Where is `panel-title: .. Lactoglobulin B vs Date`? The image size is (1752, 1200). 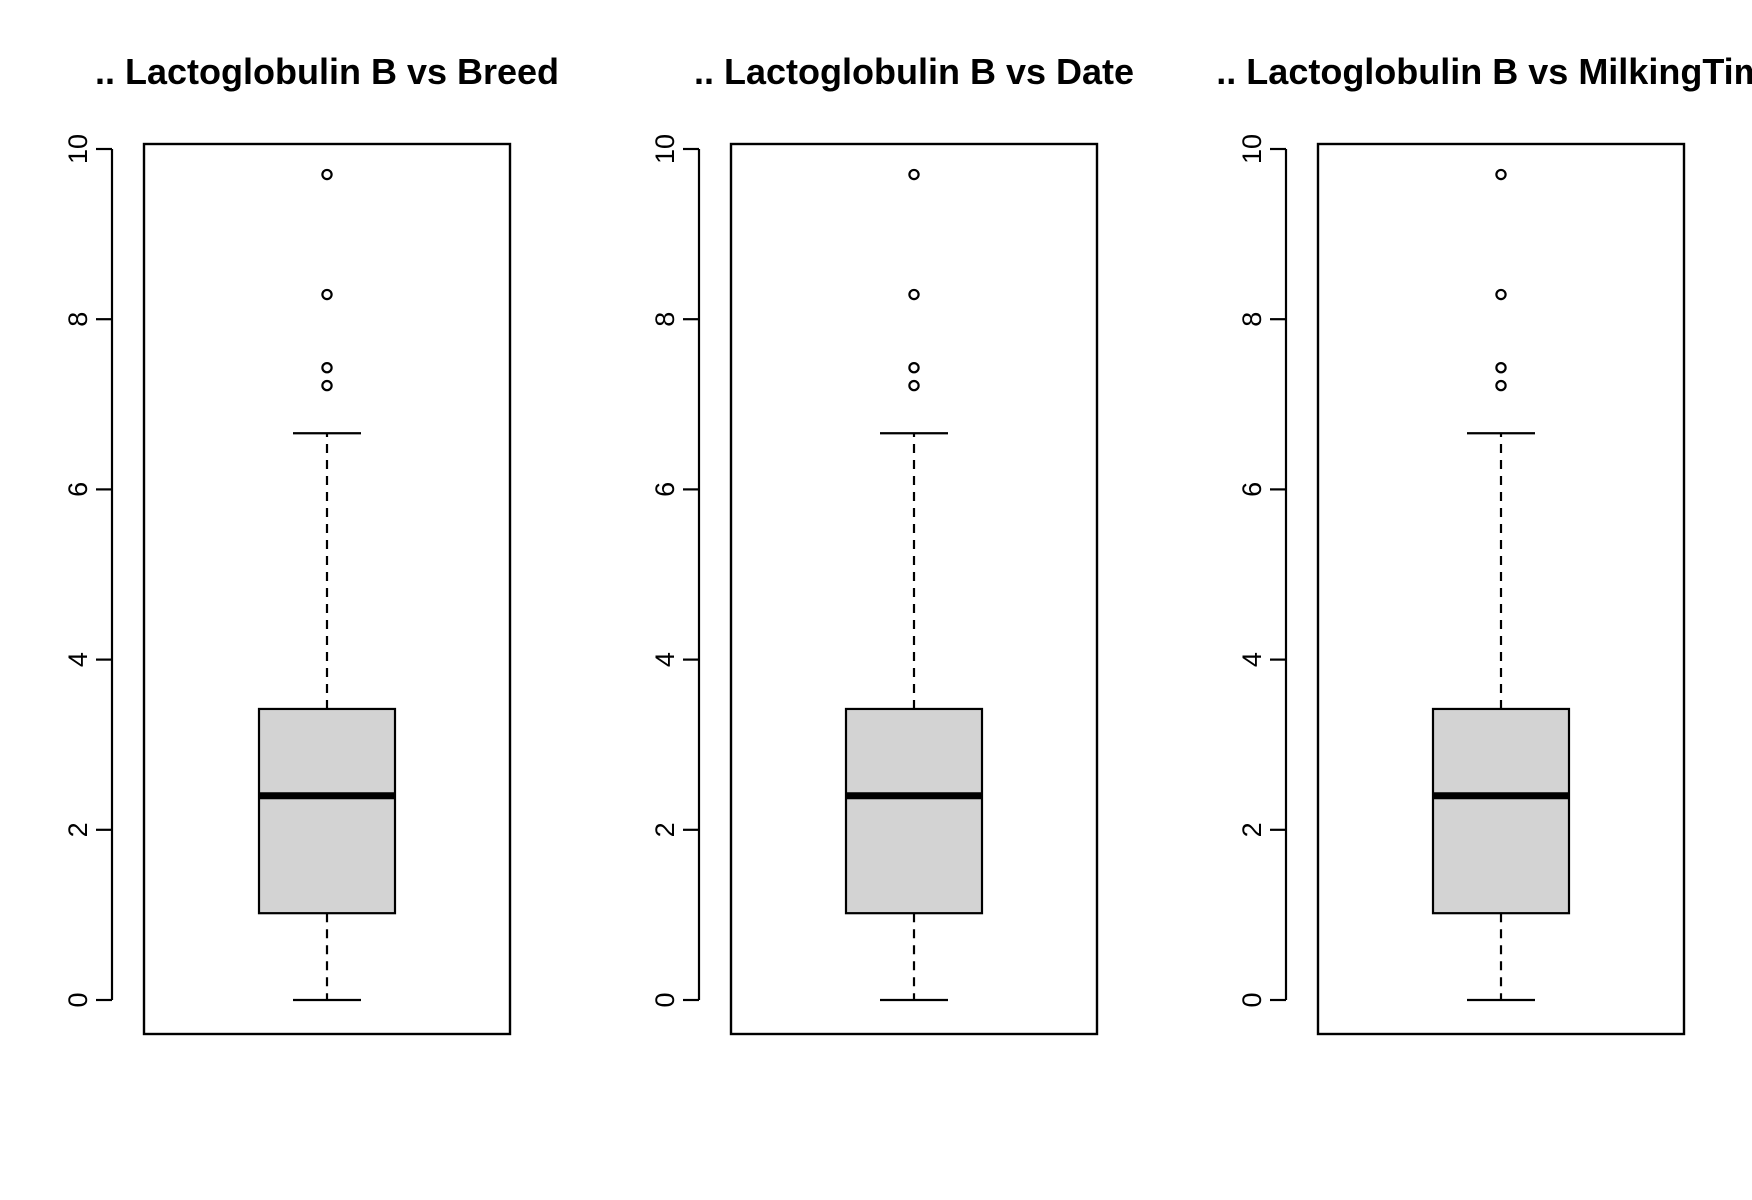
panel-title: .. Lactoglobulin B vs Date is located at coordinates (914, 71).